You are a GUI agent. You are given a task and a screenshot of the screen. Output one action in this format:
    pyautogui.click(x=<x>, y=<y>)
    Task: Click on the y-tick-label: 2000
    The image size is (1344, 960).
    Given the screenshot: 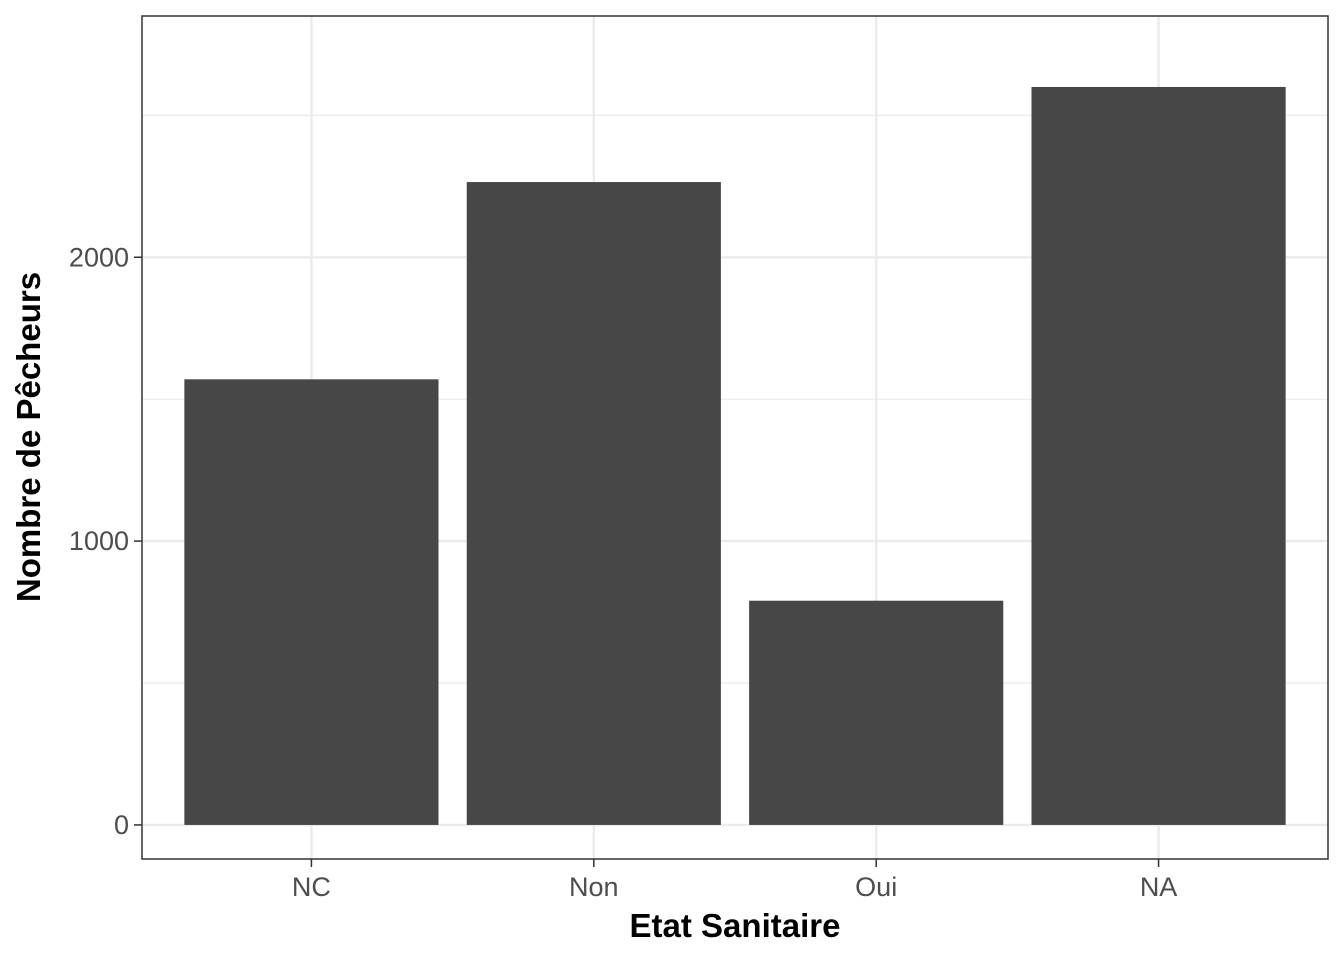 What is the action you would take?
    pyautogui.click(x=99, y=257)
    